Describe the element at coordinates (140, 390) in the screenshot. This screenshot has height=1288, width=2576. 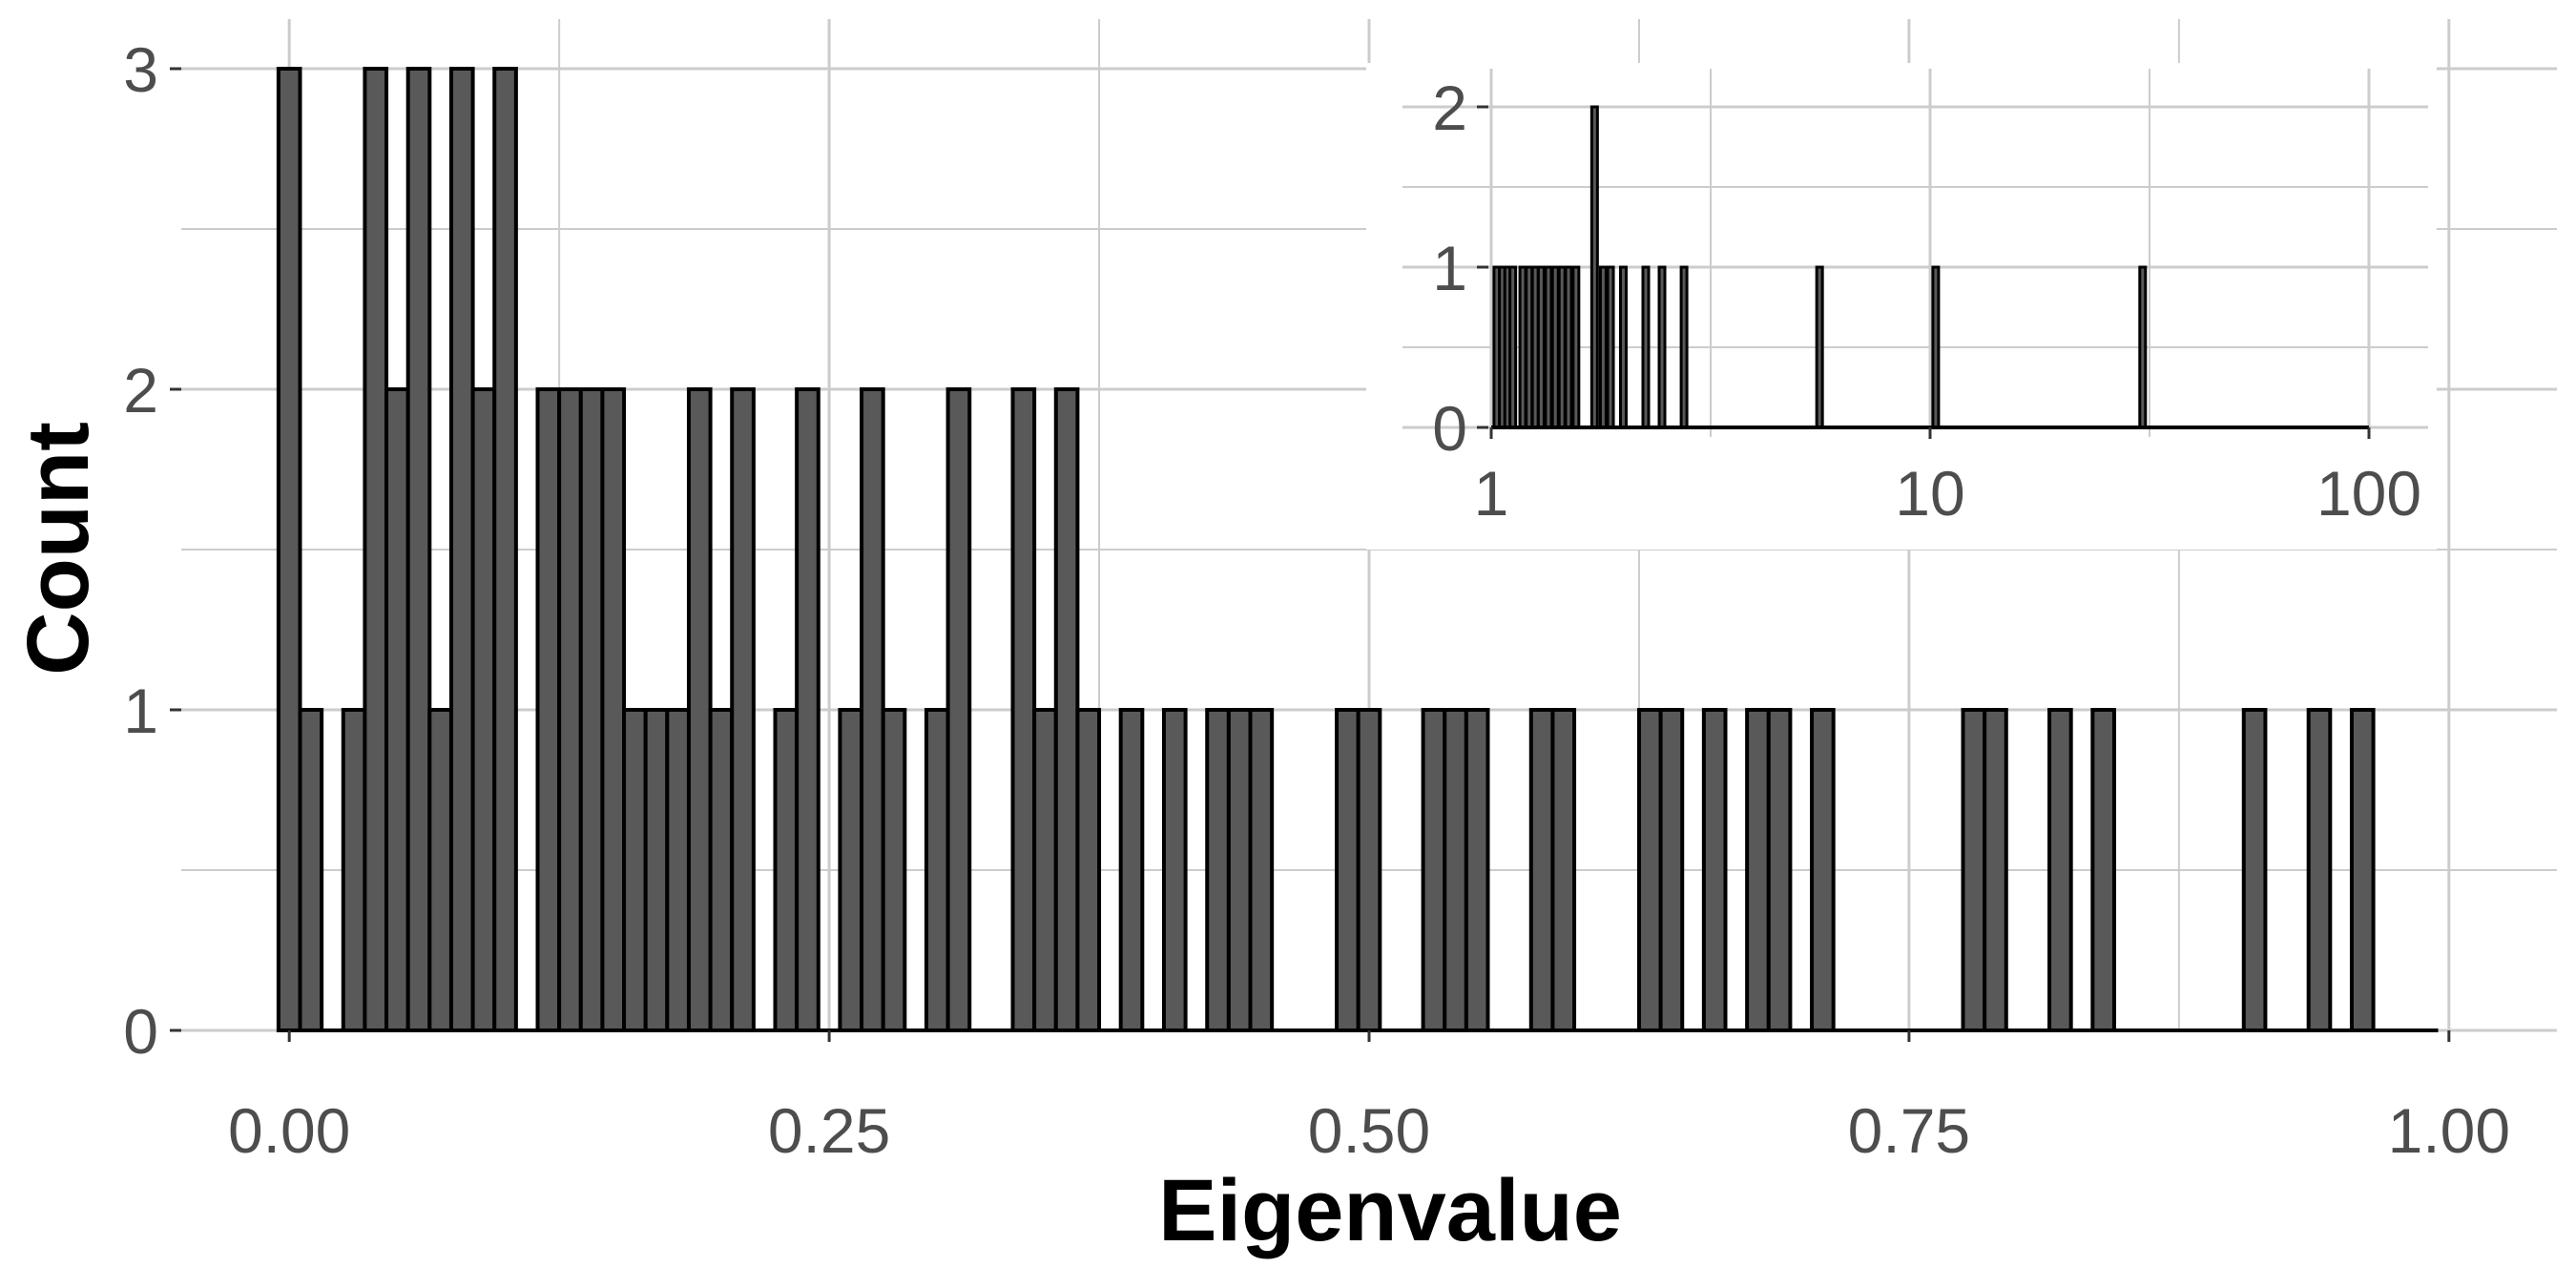
I see `y-tick-label: 2` at that location.